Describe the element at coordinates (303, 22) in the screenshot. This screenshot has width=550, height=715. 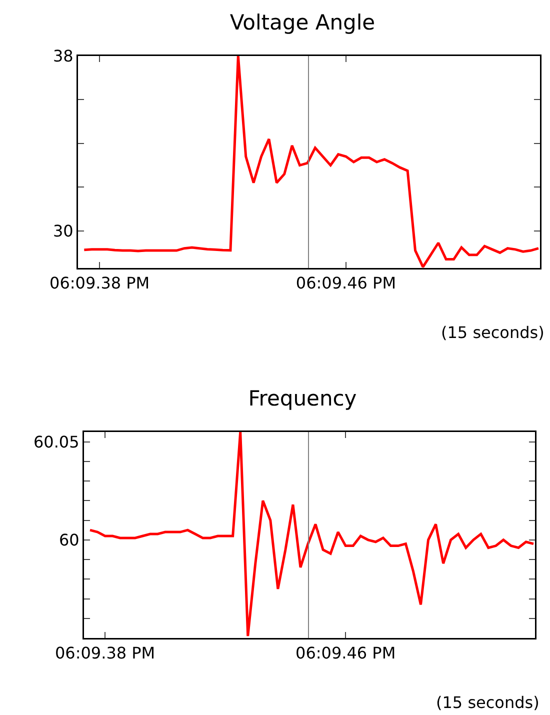
I see `chart-title: Voltage Angle` at that location.